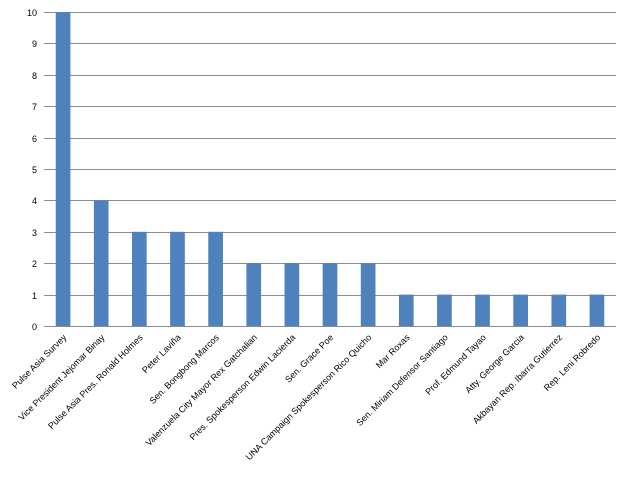 Image resolution: width=629 pixels, height=480 pixels. Describe the element at coordinates (34, 327) in the screenshot. I see `y-tick-label: 0` at that location.